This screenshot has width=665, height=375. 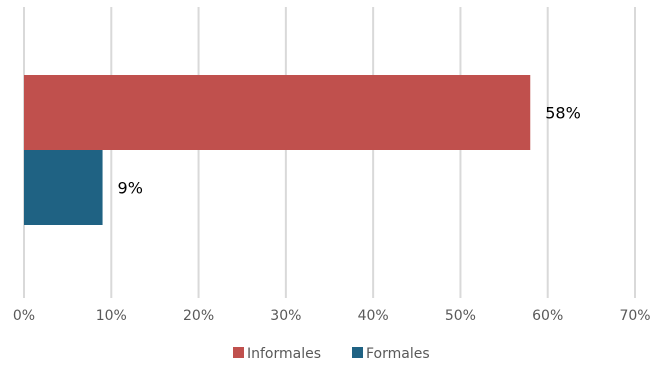 What do you see at coordinates (634, 316) in the screenshot?
I see `x-tick-label: 70%` at bounding box center [634, 316].